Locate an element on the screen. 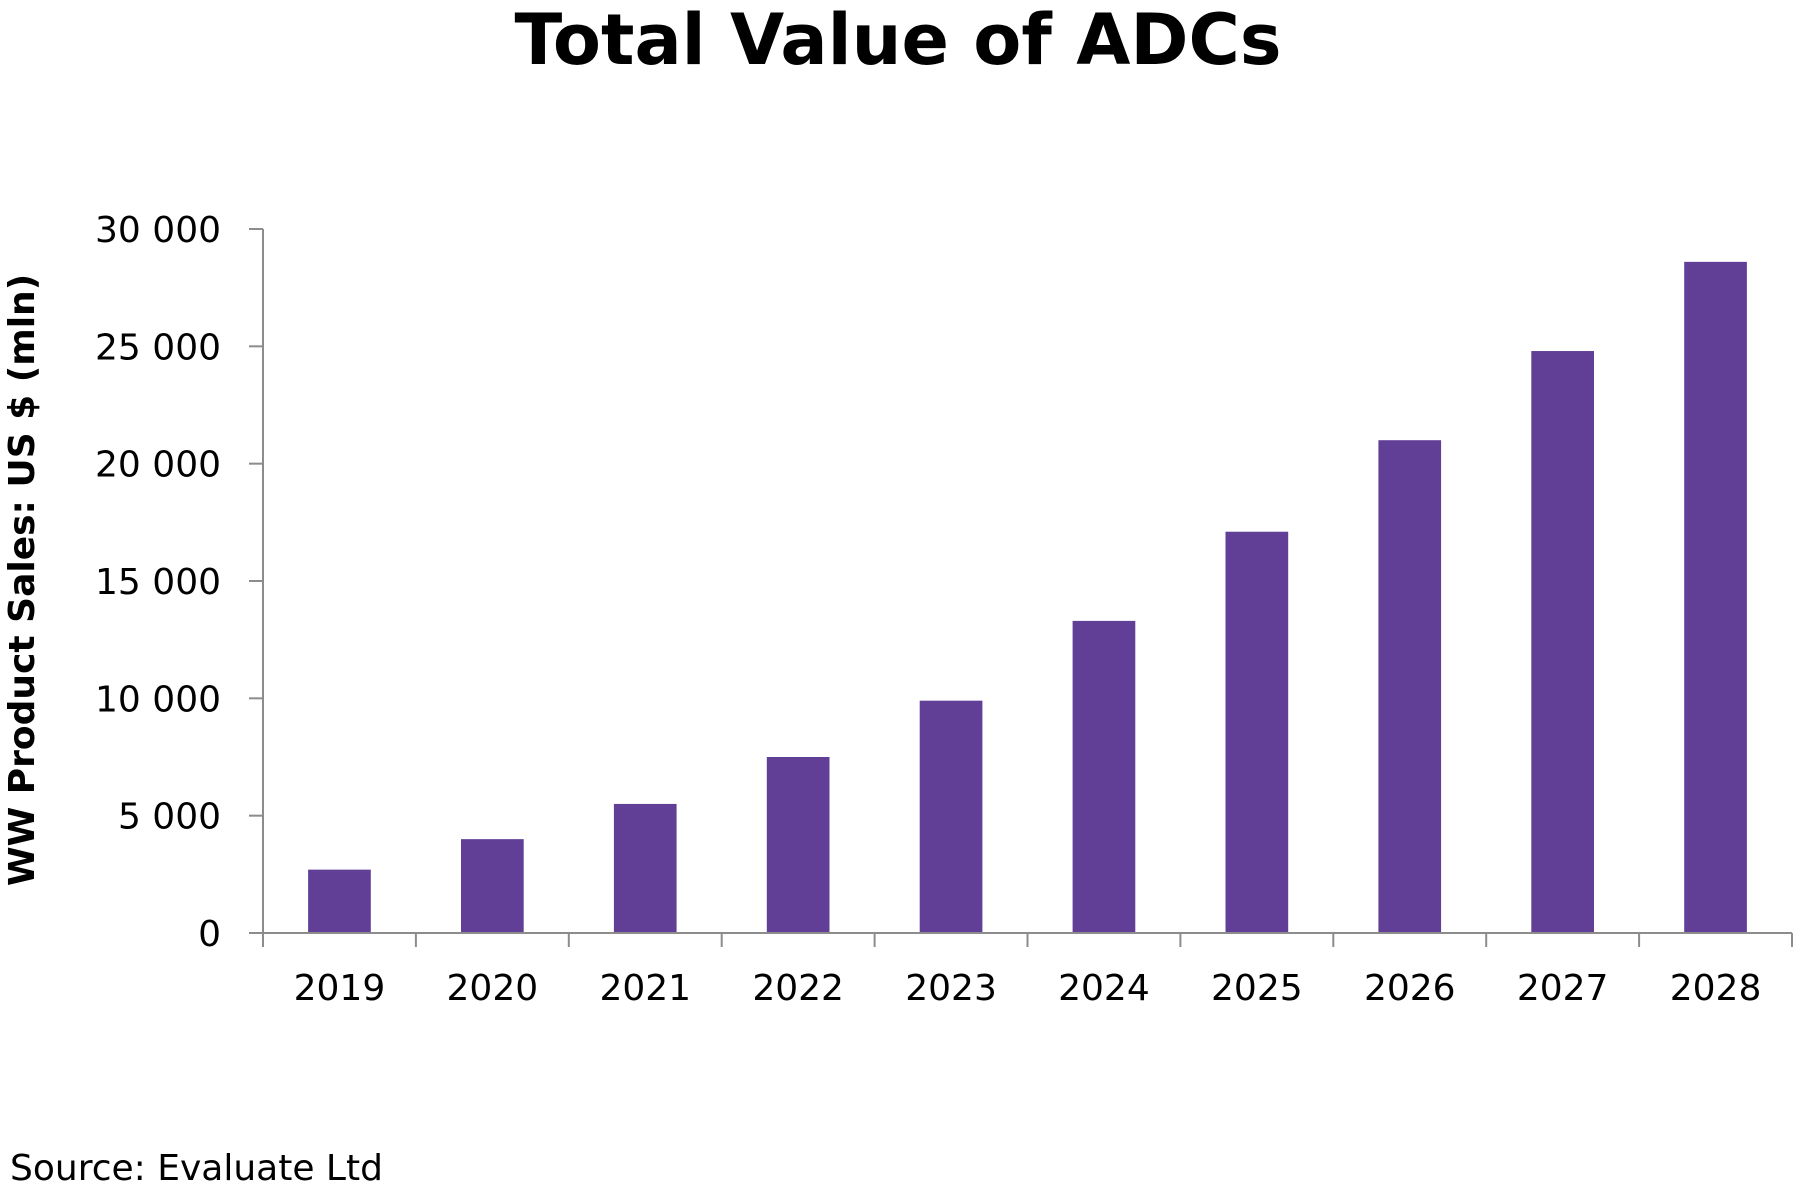 The height and width of the screenshot is (1195, 1796). x-tick-label: 2021 is located at coordinates (645, 988).